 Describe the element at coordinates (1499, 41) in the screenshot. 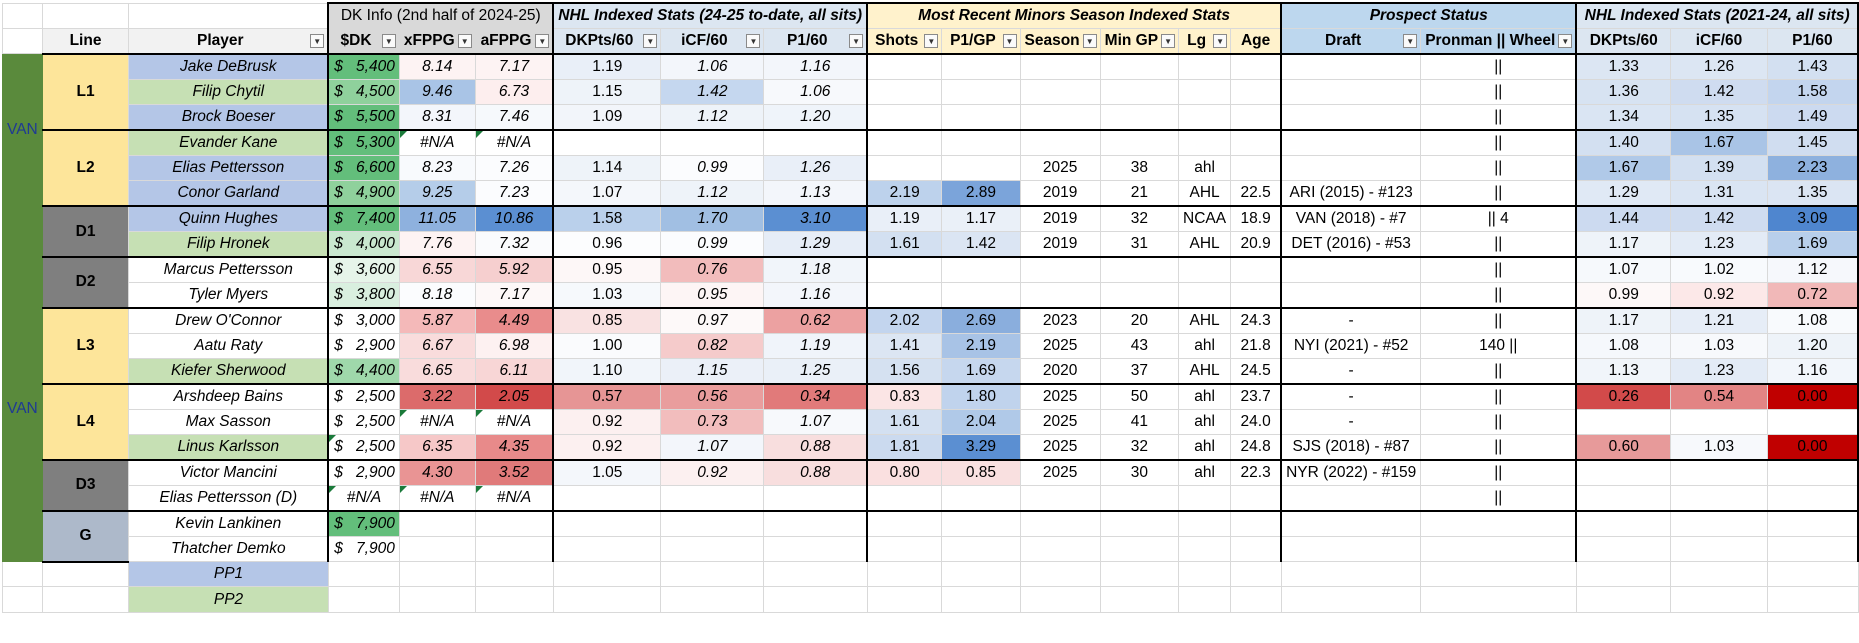

I see `column-header-pronman: Pronman || Wheel ▼` at that location.